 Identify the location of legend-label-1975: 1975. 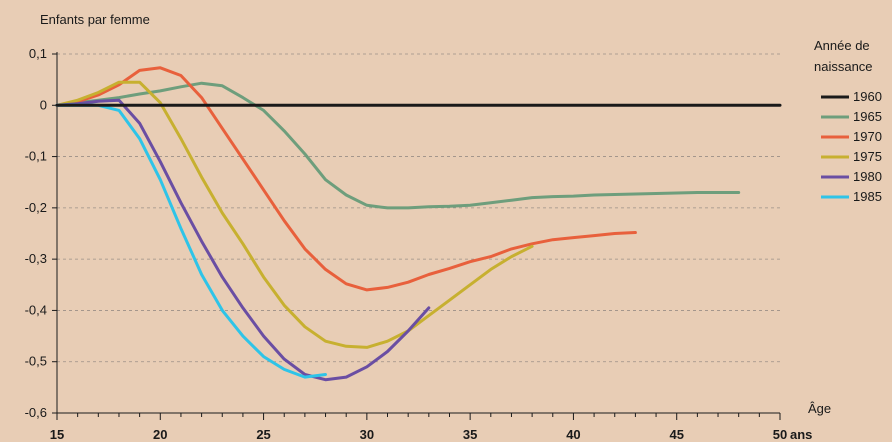
(867, 156).